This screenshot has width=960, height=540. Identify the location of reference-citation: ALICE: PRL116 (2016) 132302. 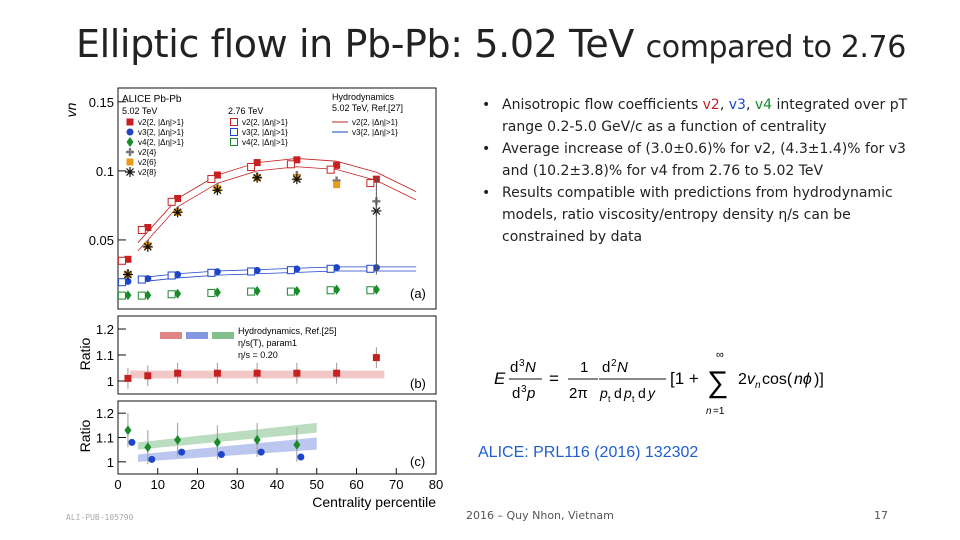
(588, 452).